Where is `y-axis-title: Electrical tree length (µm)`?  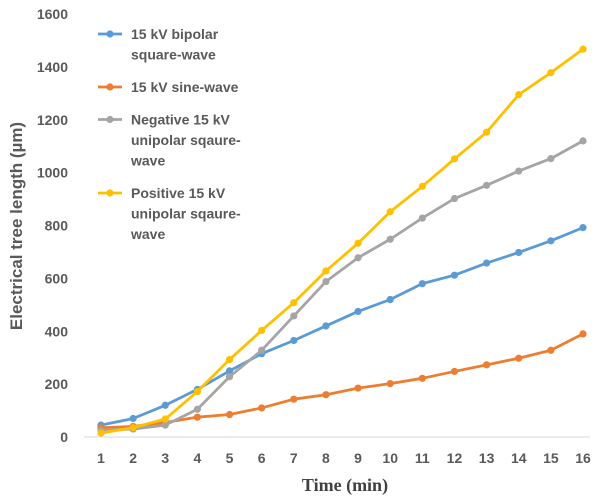 y-axis-title: Electrical tree length (µm) is located at coordinates (16, 226).